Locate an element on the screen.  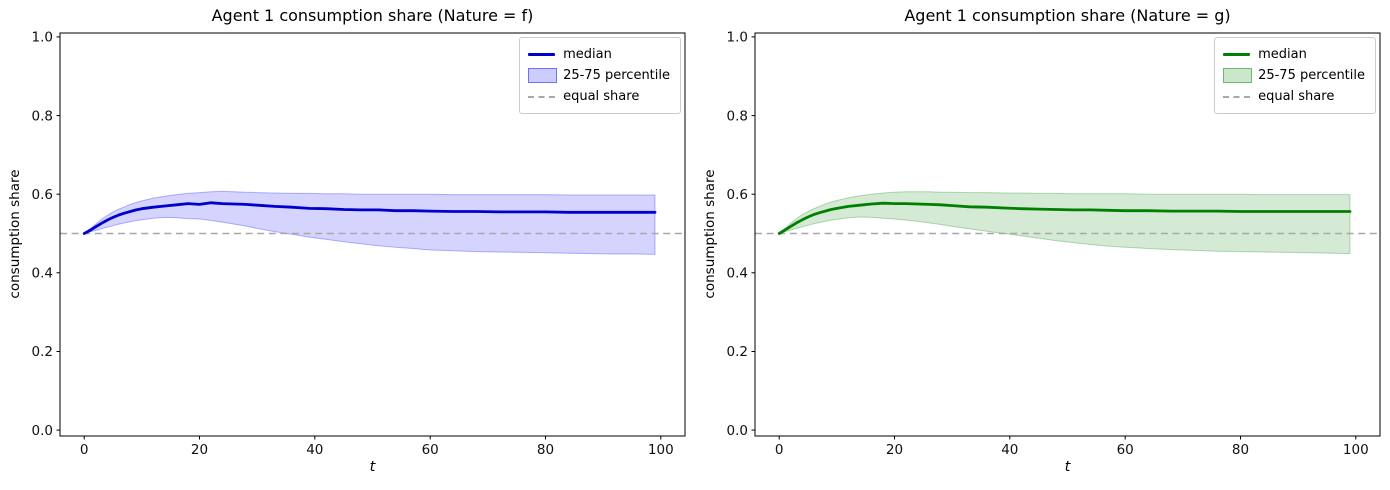
chart-title: Agent 1 consumption share (Nature = f) is located at coordinates (372, 15).